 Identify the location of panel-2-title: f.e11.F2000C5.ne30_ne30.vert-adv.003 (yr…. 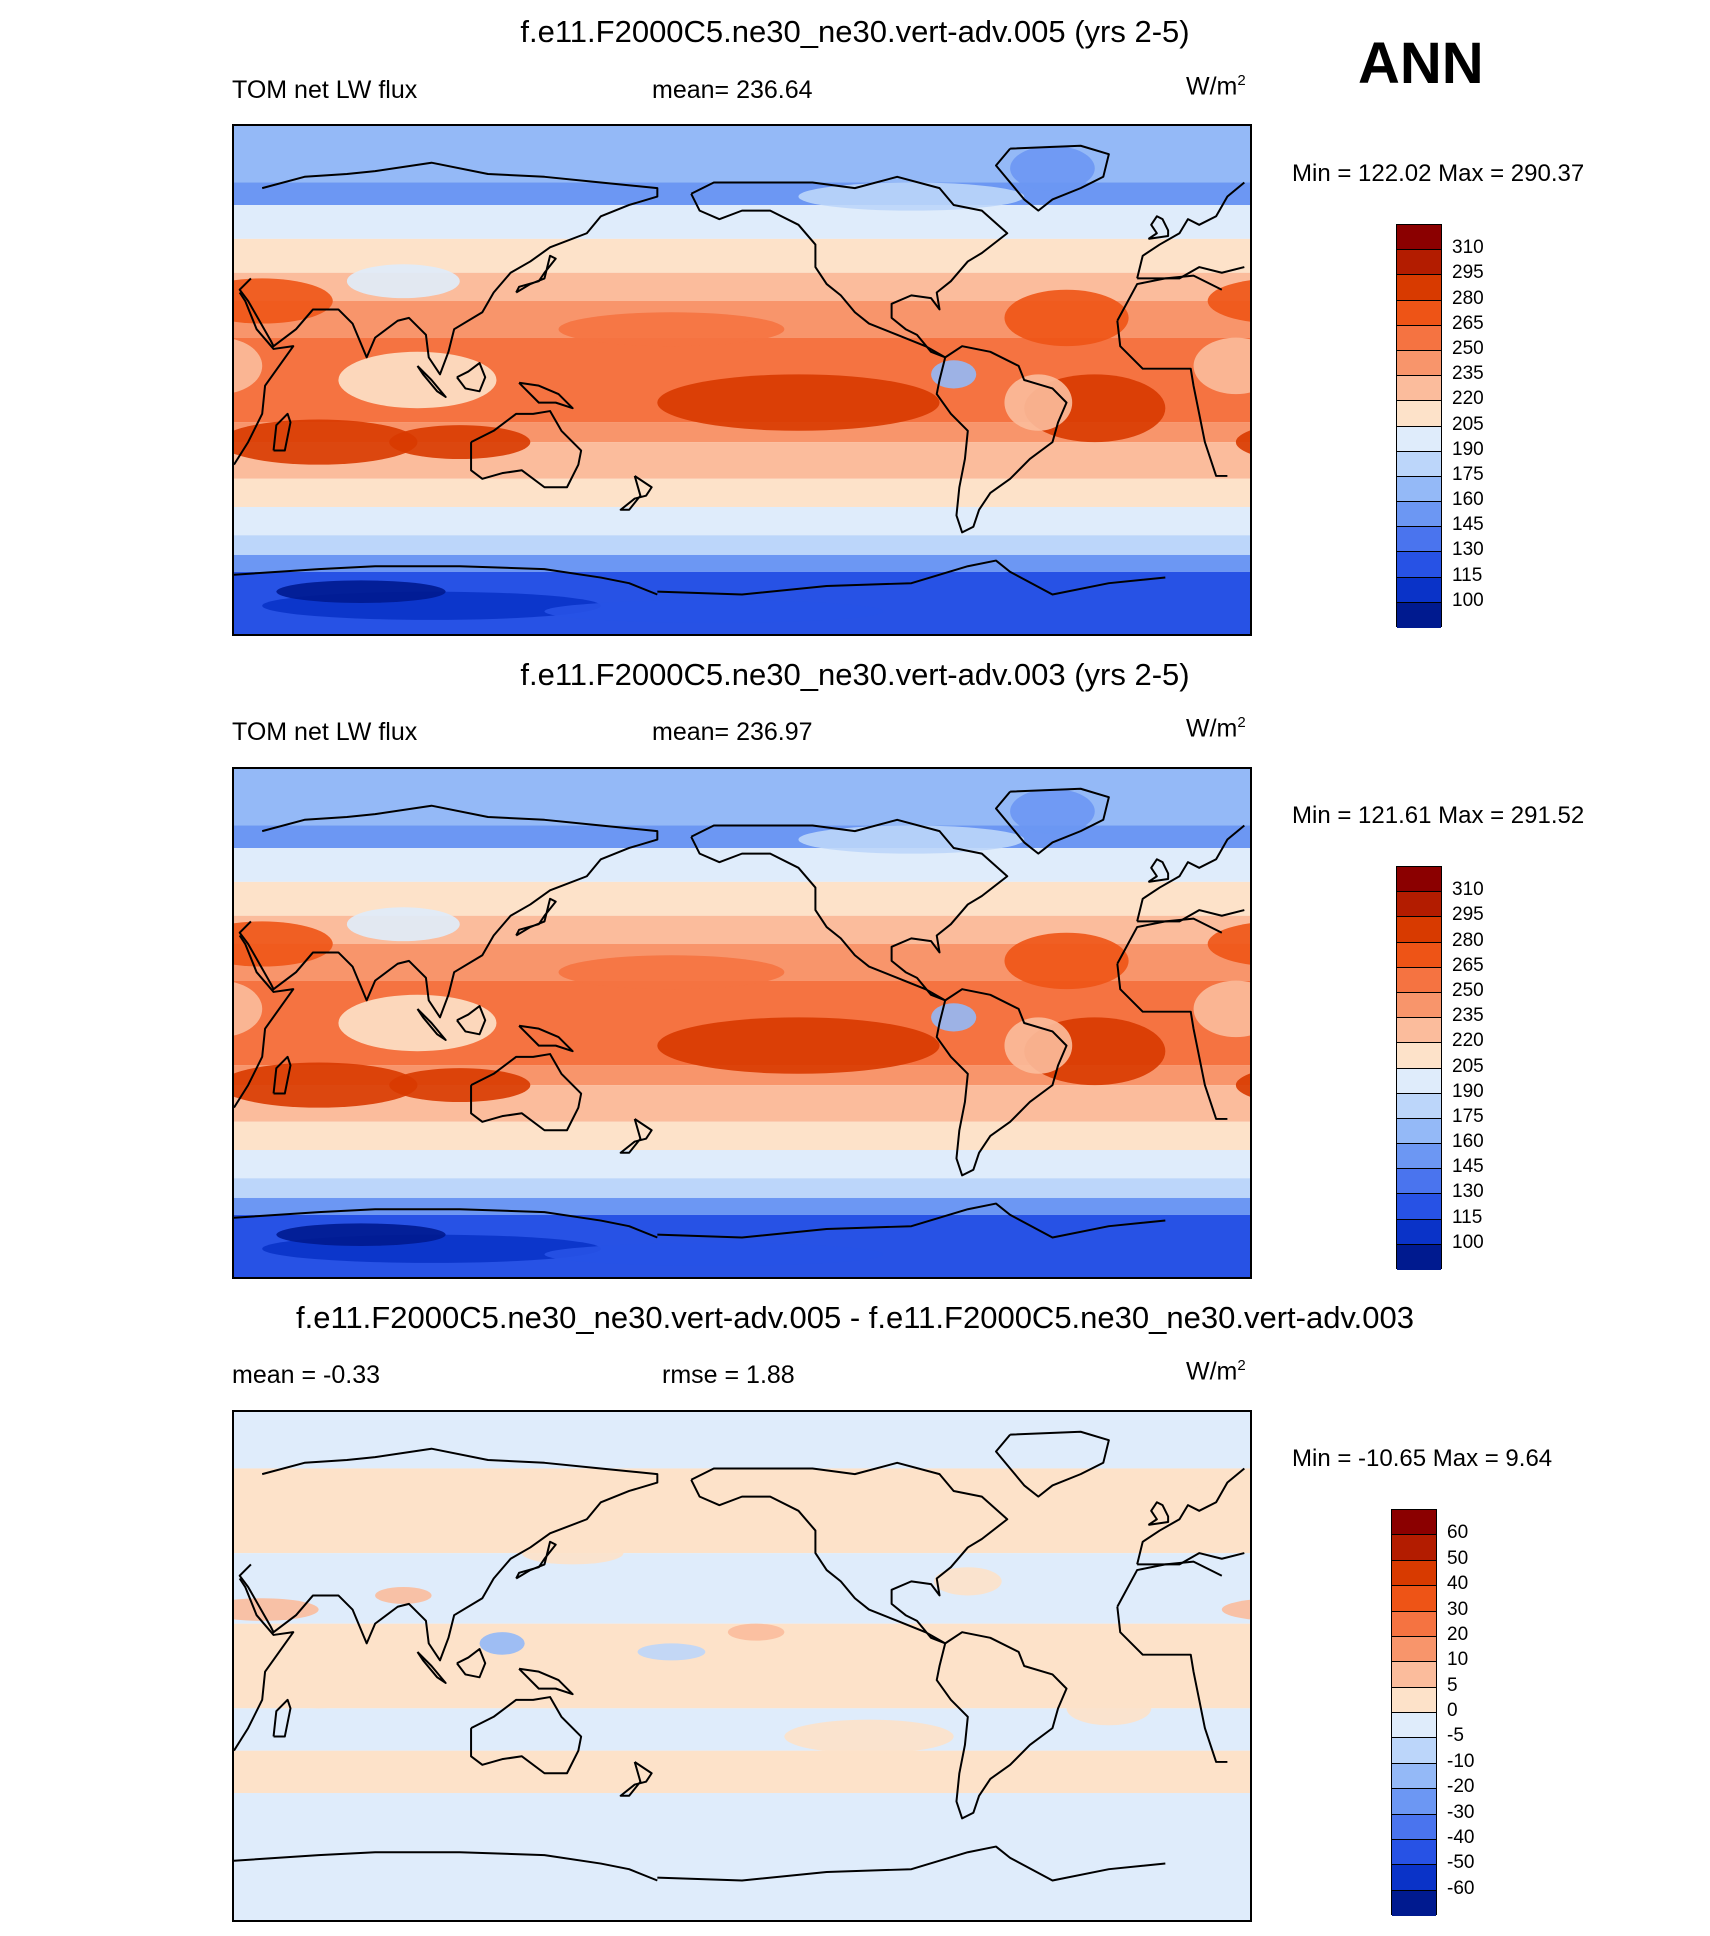
(855, 674).